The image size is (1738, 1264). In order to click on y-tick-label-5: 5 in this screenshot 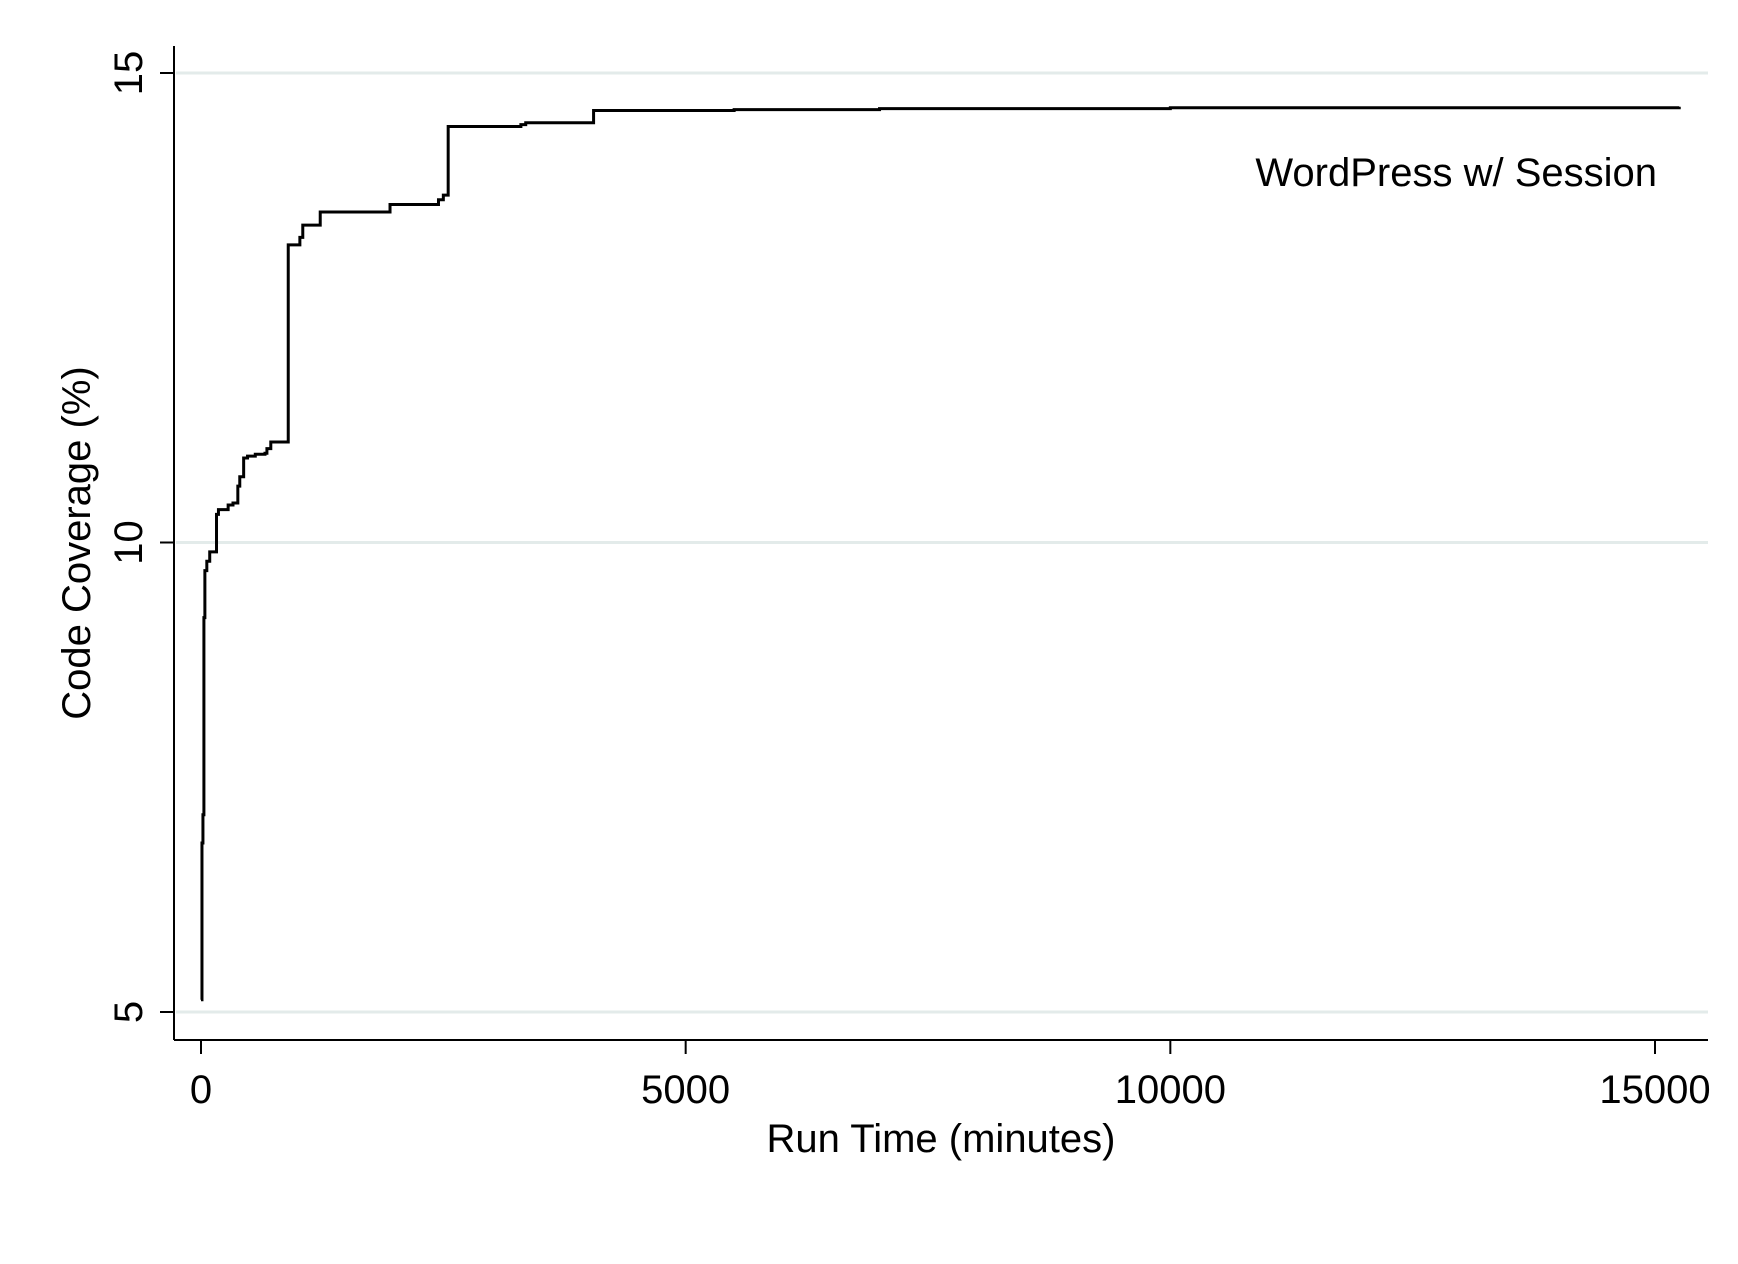, I will do `click(129, 1012)`.